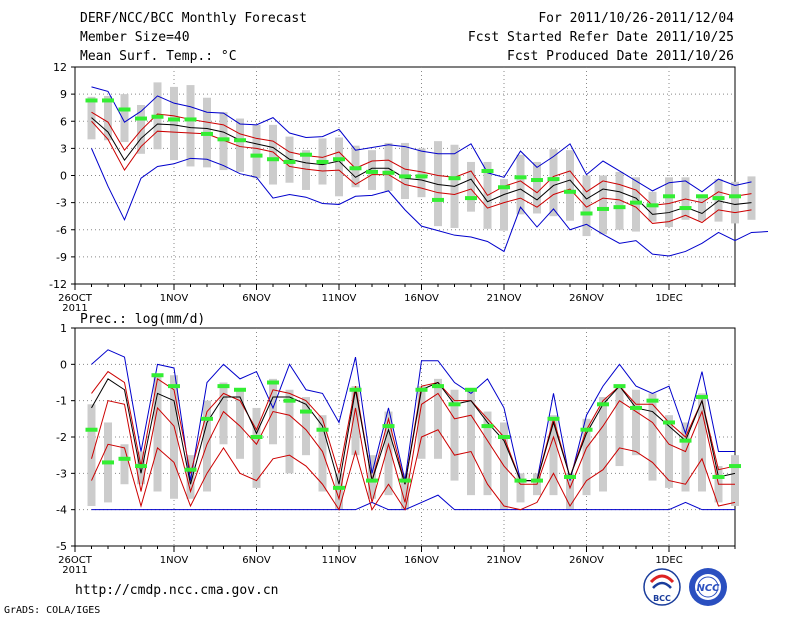 The width and height of the screenshot is (800, 618). What do you see at coordinates (63, 364) in the screenshot?
I see `precip-ytick-label: 0` at bounding box center [63, 364].